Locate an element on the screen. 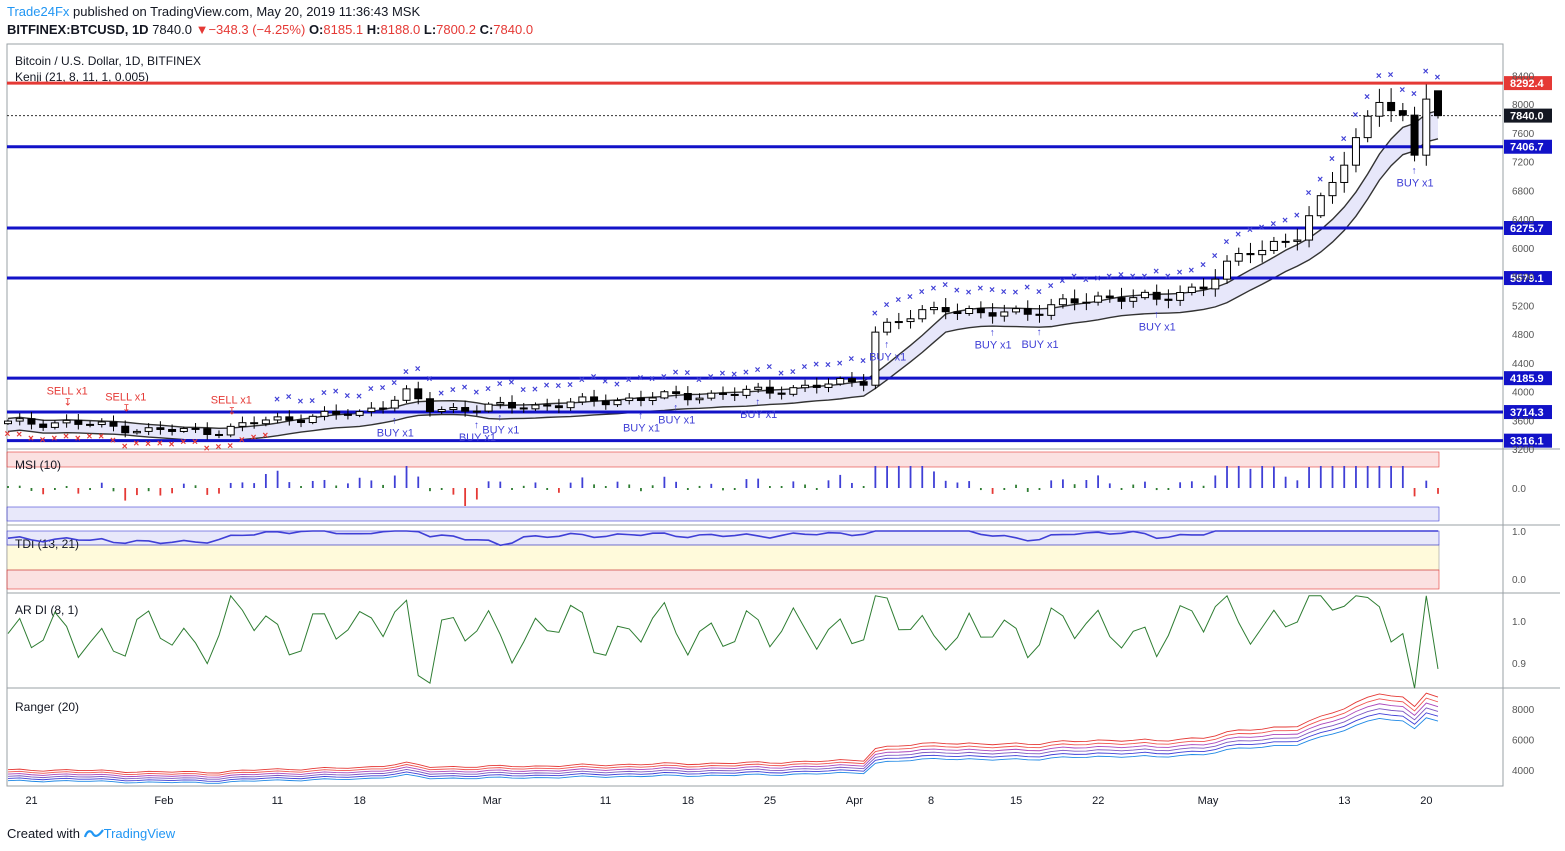  msi-upper-band is located at coordinates (723, 459).